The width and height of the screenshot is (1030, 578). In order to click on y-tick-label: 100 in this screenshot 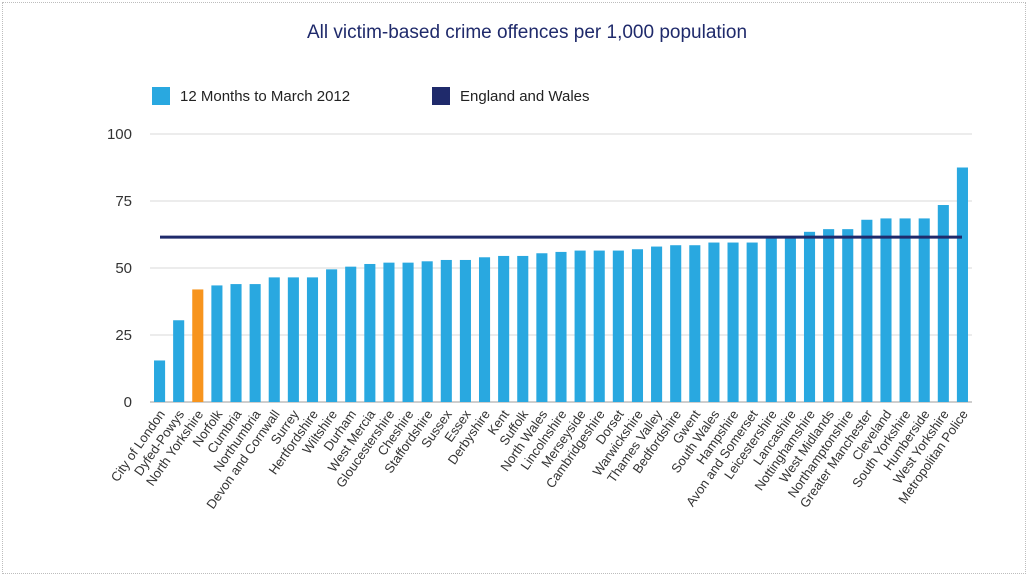, I will do `click(119, 134)`.